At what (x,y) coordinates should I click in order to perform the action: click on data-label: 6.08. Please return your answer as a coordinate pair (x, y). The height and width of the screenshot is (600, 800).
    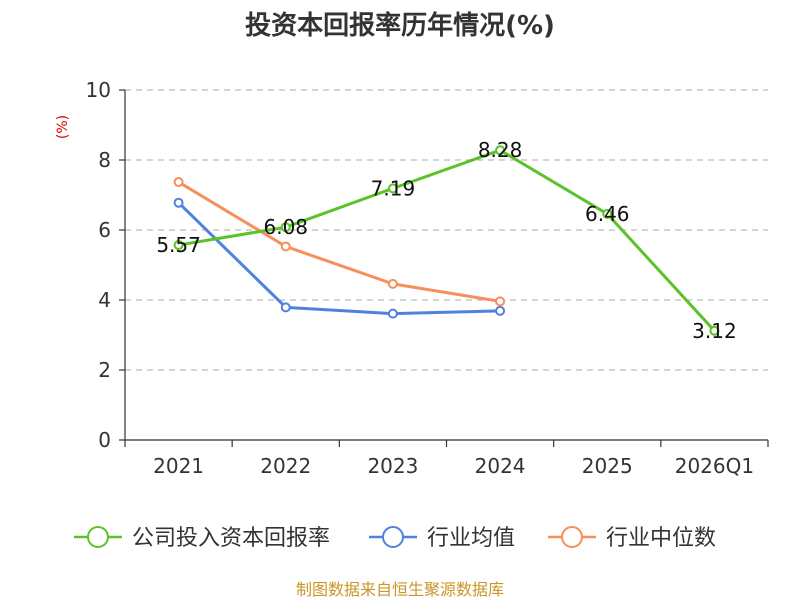
    Looking at the image, I should click on (285, 227).